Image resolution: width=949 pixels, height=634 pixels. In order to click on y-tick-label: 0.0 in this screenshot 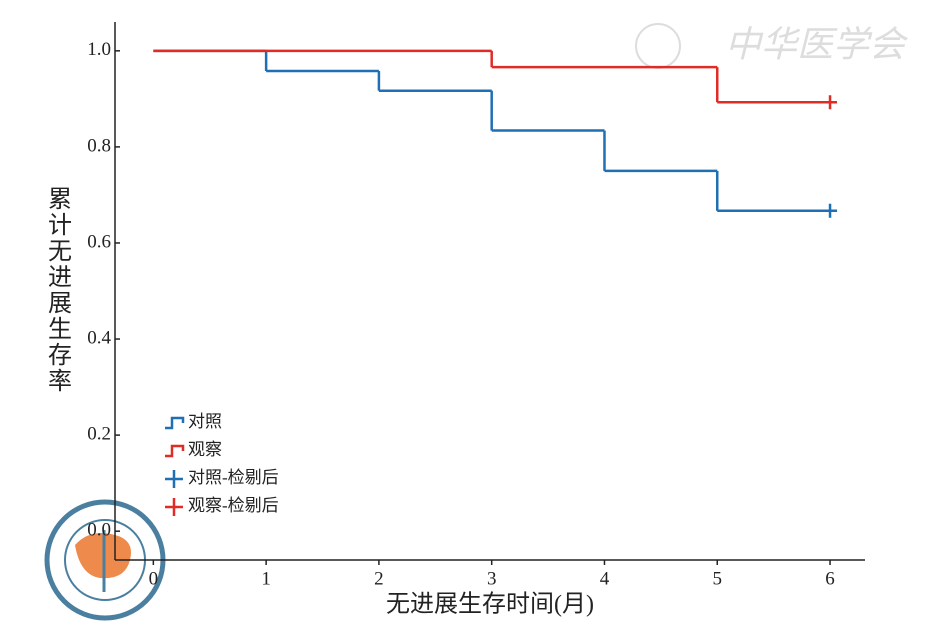, I will do `click(99, 530)`.